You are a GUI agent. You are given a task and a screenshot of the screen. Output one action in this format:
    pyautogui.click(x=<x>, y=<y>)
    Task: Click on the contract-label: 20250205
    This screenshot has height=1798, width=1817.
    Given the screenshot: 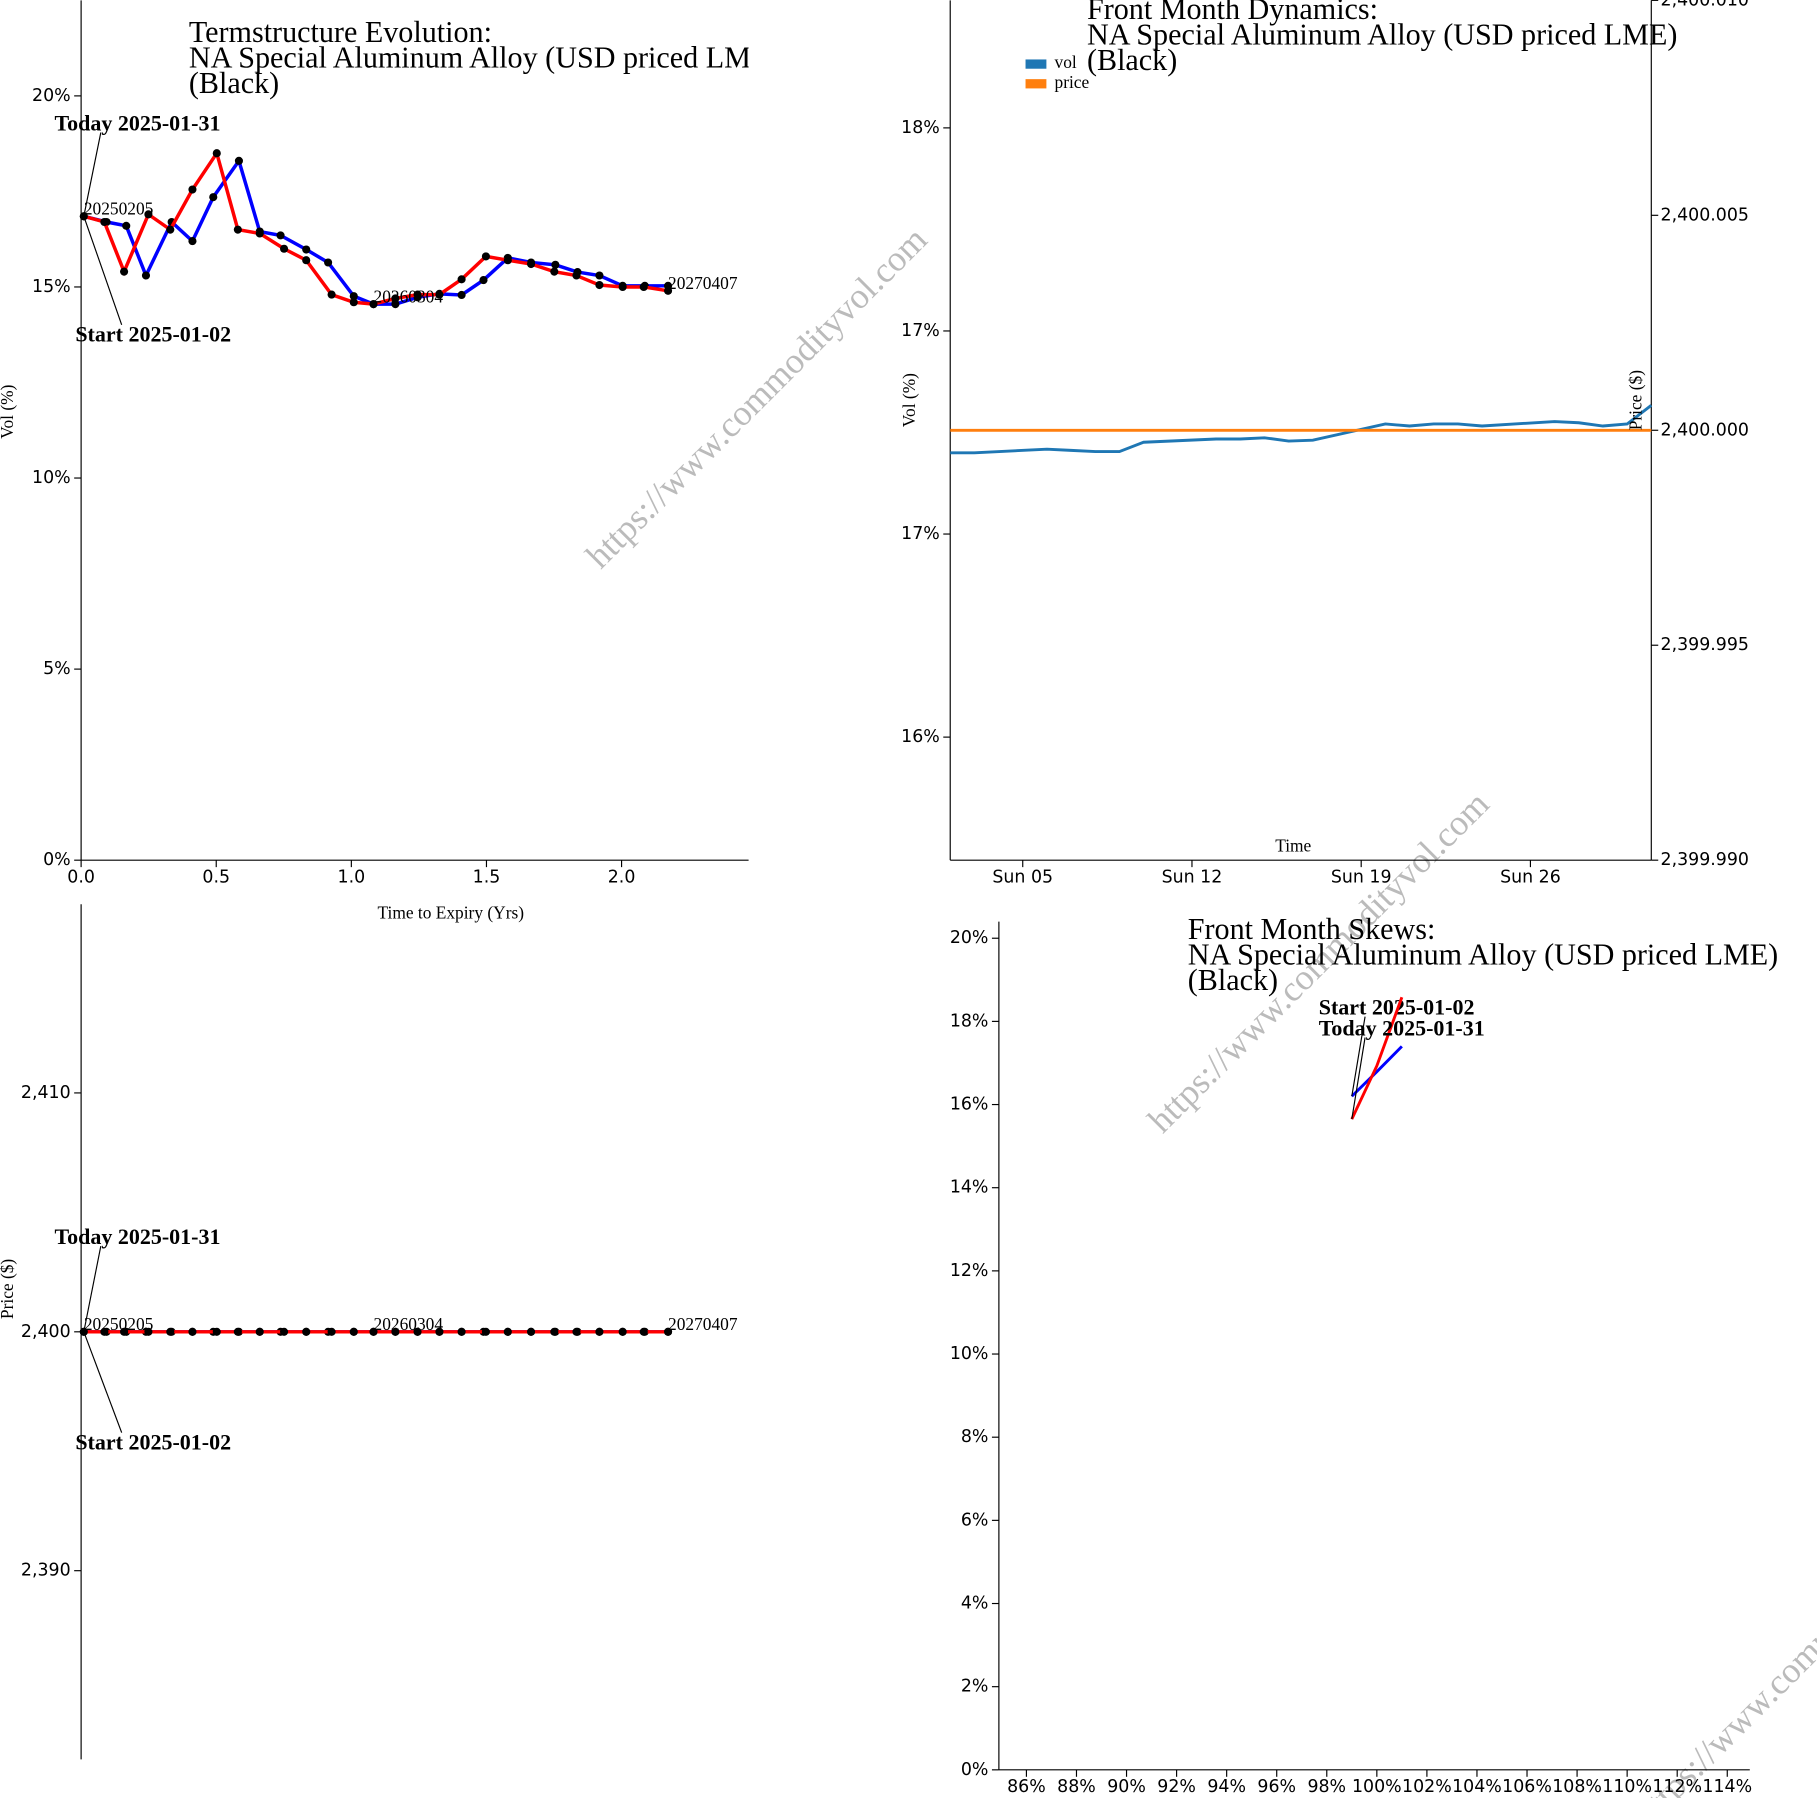 What is the action you would take?
    pyautogui.click(x=119, y=1324)
    